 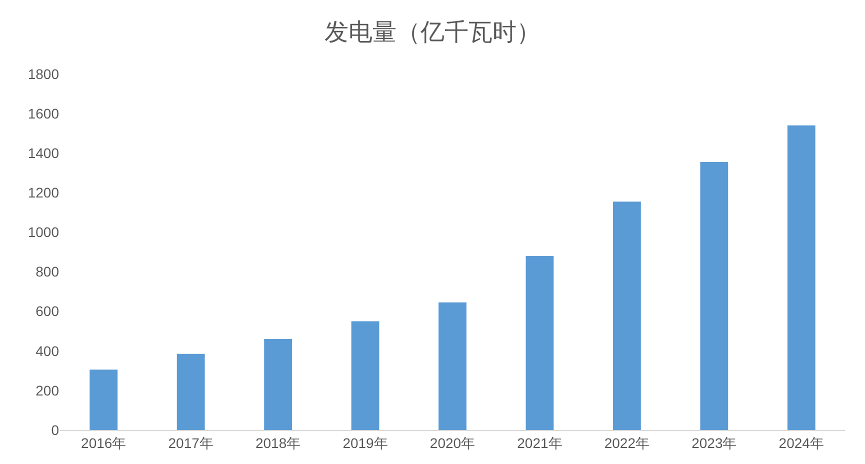 What do you see at coordinates (453, 442) in the screenshot?
I see `x-tick-label: 2020年` at bounding box center [453, 442].